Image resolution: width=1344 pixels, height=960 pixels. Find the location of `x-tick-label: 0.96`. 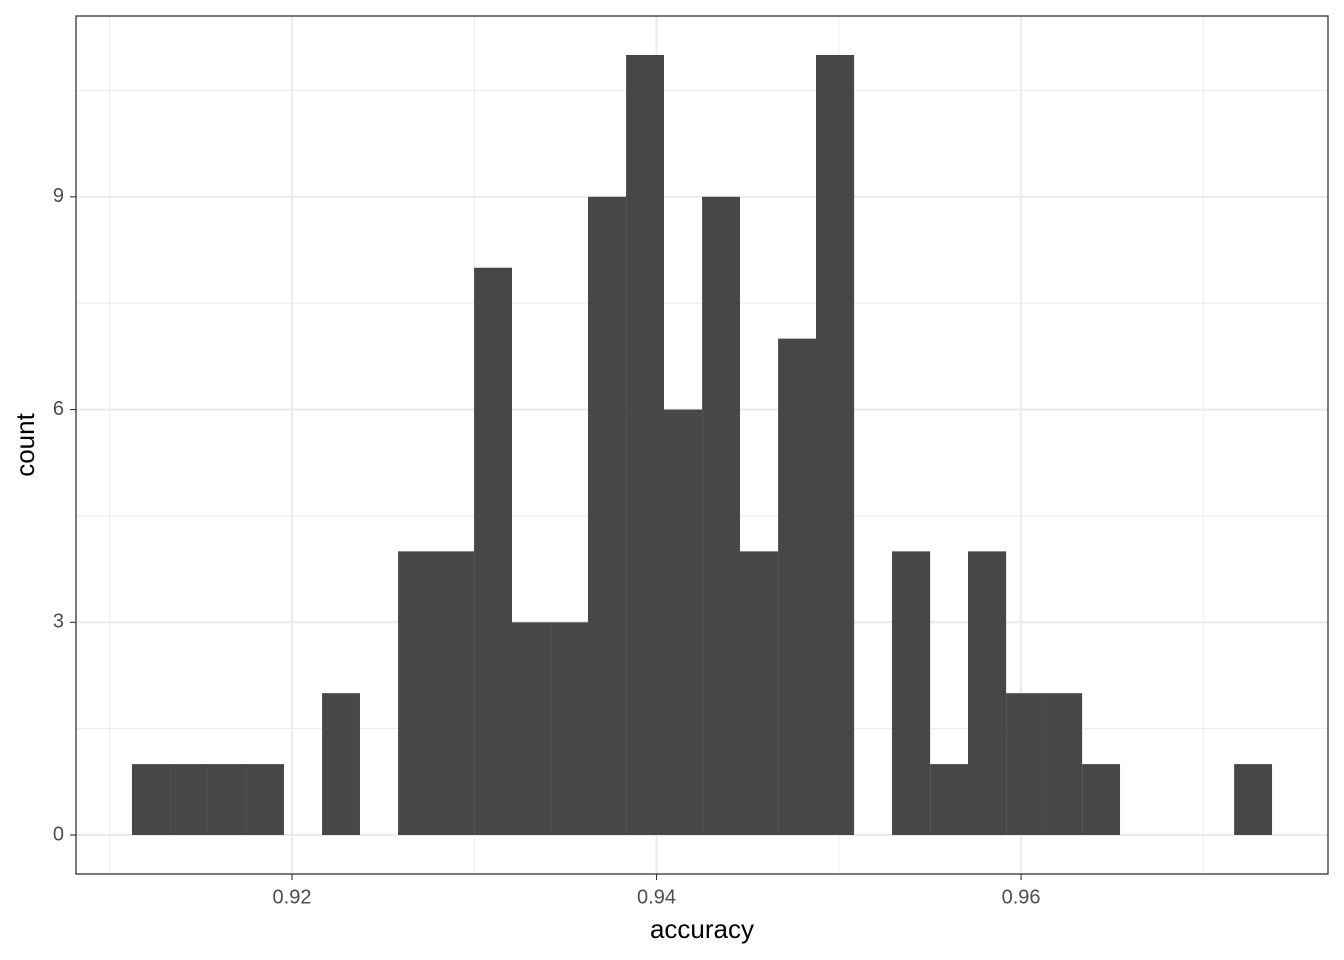

x-tick-label: 0.96 is located at coordinates (1021, 897).